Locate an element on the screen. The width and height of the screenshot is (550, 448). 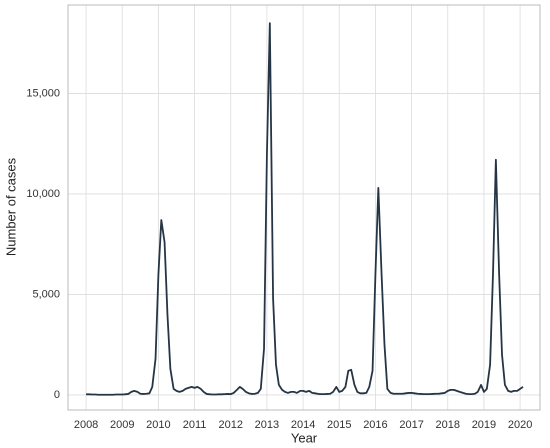
x-tick-label: 2015 is located at coordinates (339, 425).